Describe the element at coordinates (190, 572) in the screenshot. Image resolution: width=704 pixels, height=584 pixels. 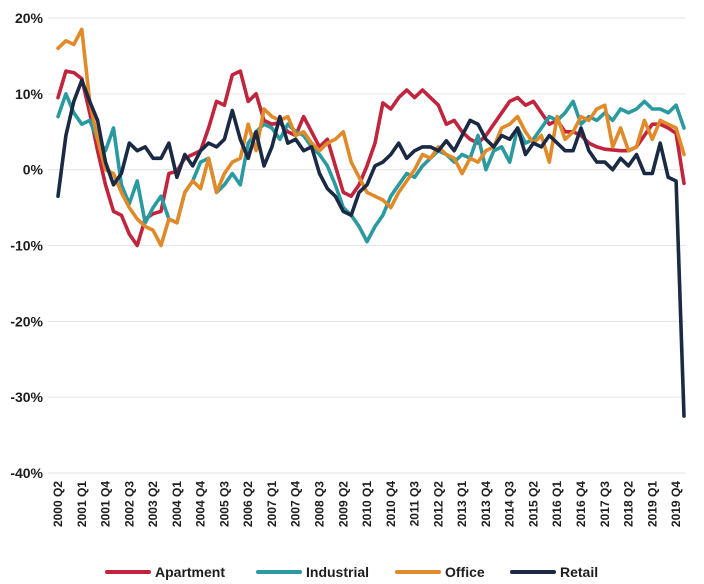
I see `legend-label-apartment: Apartment` at that location.